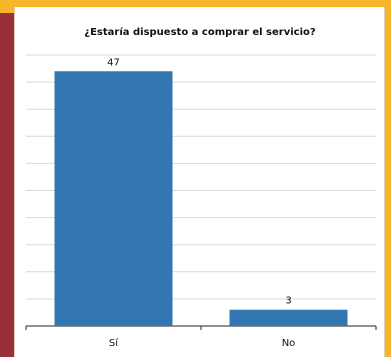  What do you see at coordinates (202, 343) in the screenshot?
I see `category-labels-layer: Sí No` at bounding box center [202, 343].